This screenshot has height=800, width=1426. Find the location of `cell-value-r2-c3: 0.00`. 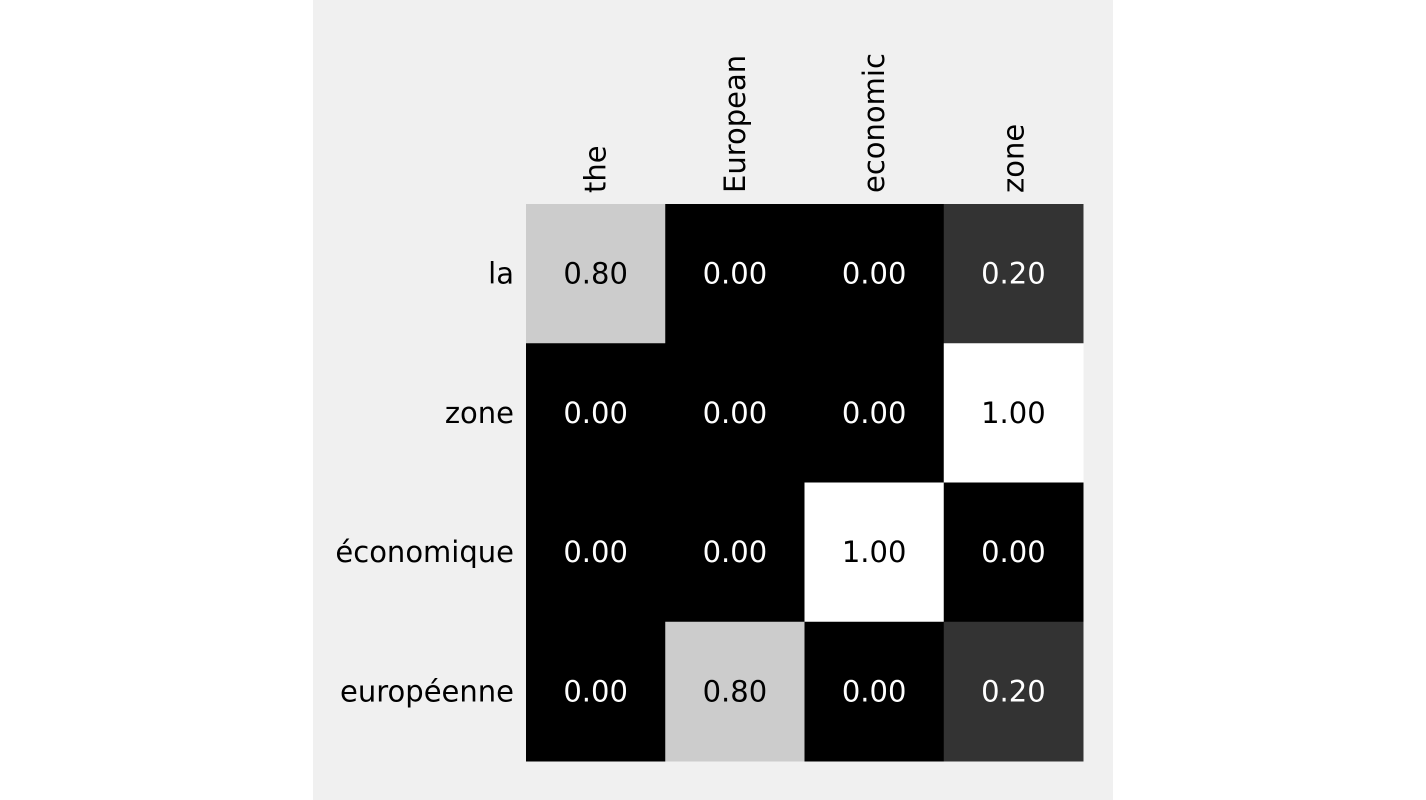

cell-value-r2-c3: 0.00 is located at coordinates (1013, 552).